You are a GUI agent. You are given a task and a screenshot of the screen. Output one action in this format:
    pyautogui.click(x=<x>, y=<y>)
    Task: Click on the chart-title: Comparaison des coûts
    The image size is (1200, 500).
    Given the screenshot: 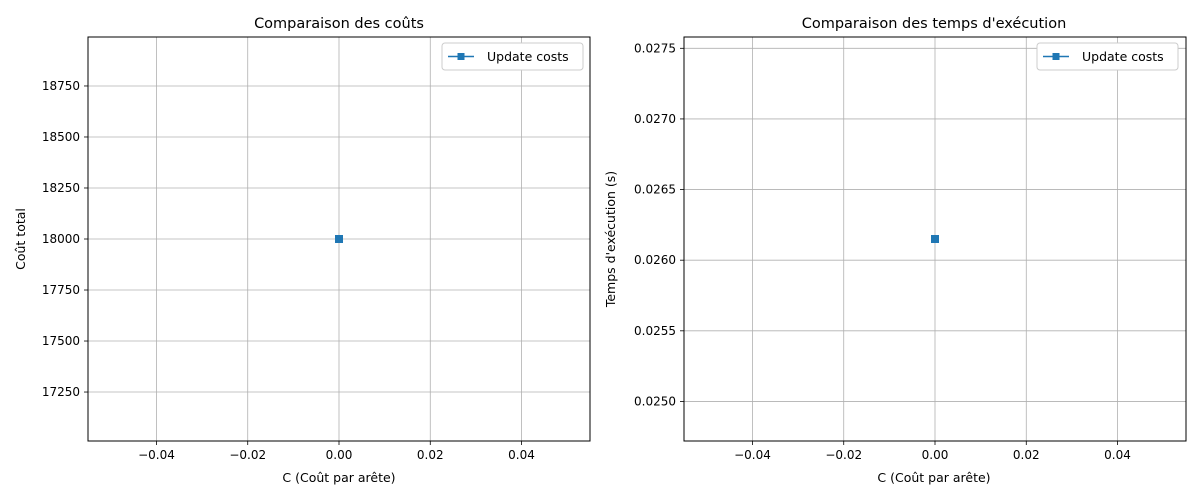 What is the action you would take?
    pyautogui.click(x=339, y=24)
    